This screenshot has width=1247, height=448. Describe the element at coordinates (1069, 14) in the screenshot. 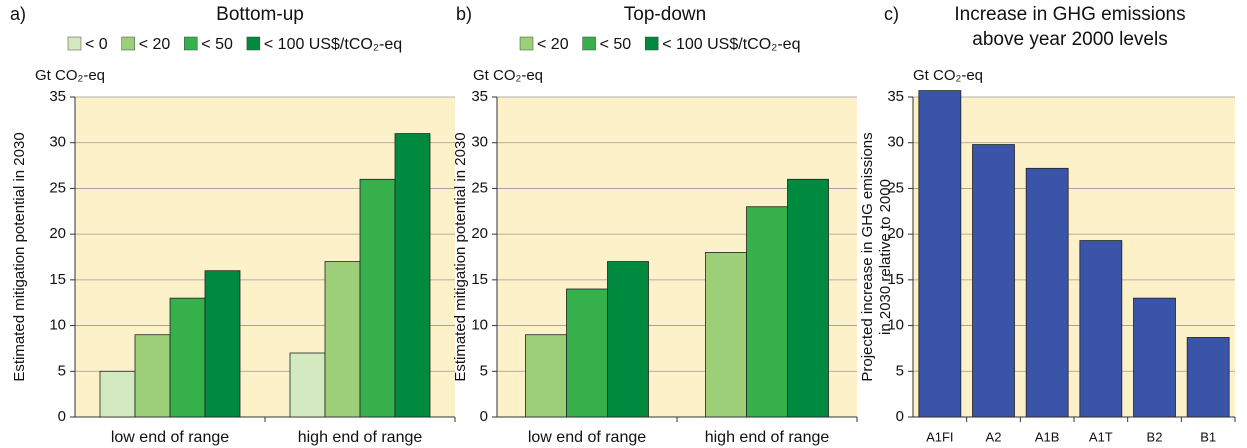

I see `chart-title: Increase in GHG emissions` at that location.